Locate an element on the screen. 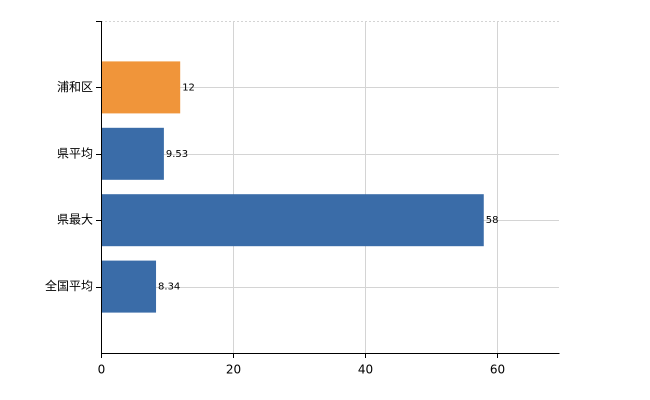  y-tick-label: 県平均 is located at coordinates (75, 153).